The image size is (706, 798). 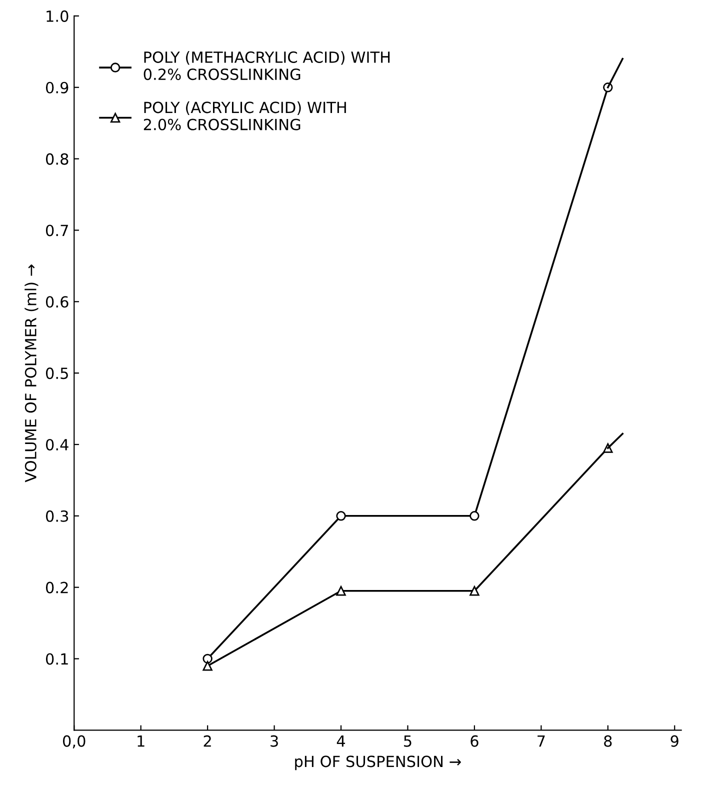 What do you see at coordinates (541, 741) in the screenshot?
I see `x-tick-label: 7` at bounding box center [541, 741].